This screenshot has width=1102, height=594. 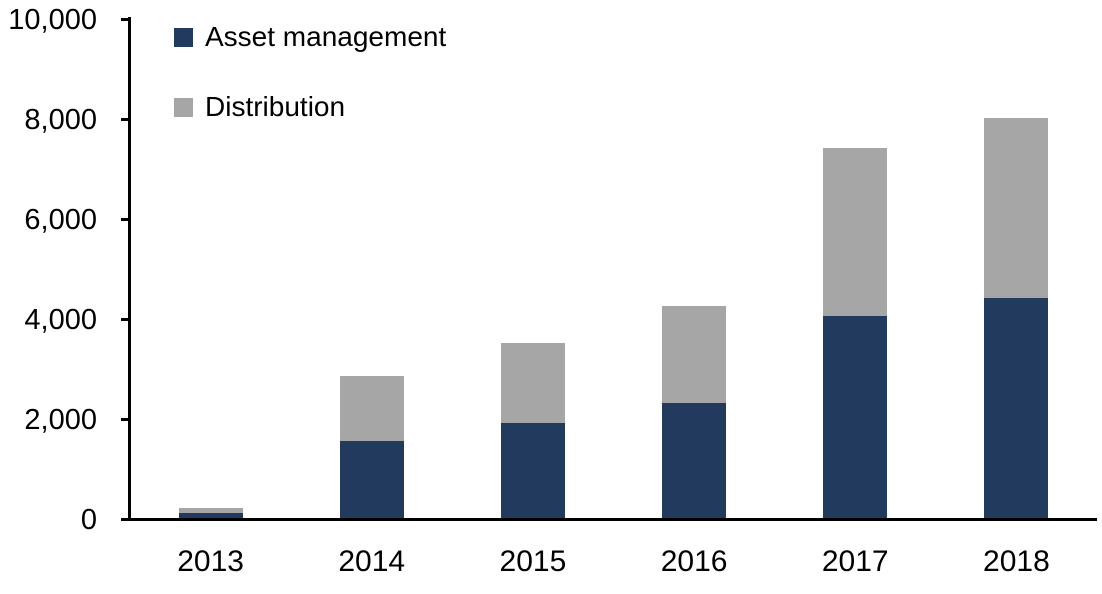 What do you see at coordinates (1016, 408) in the screenshot?
I see `bar-segment-asset-management-2018` at bounding box center [1016, 408].